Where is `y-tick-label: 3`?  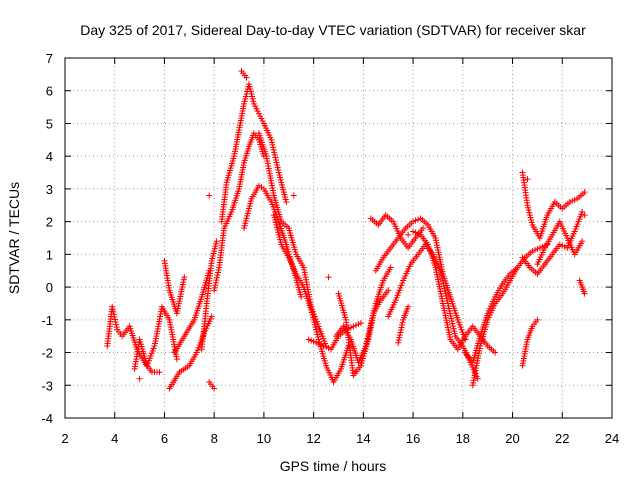 y-tick-label: 3 is located at coordinates (49, 189).